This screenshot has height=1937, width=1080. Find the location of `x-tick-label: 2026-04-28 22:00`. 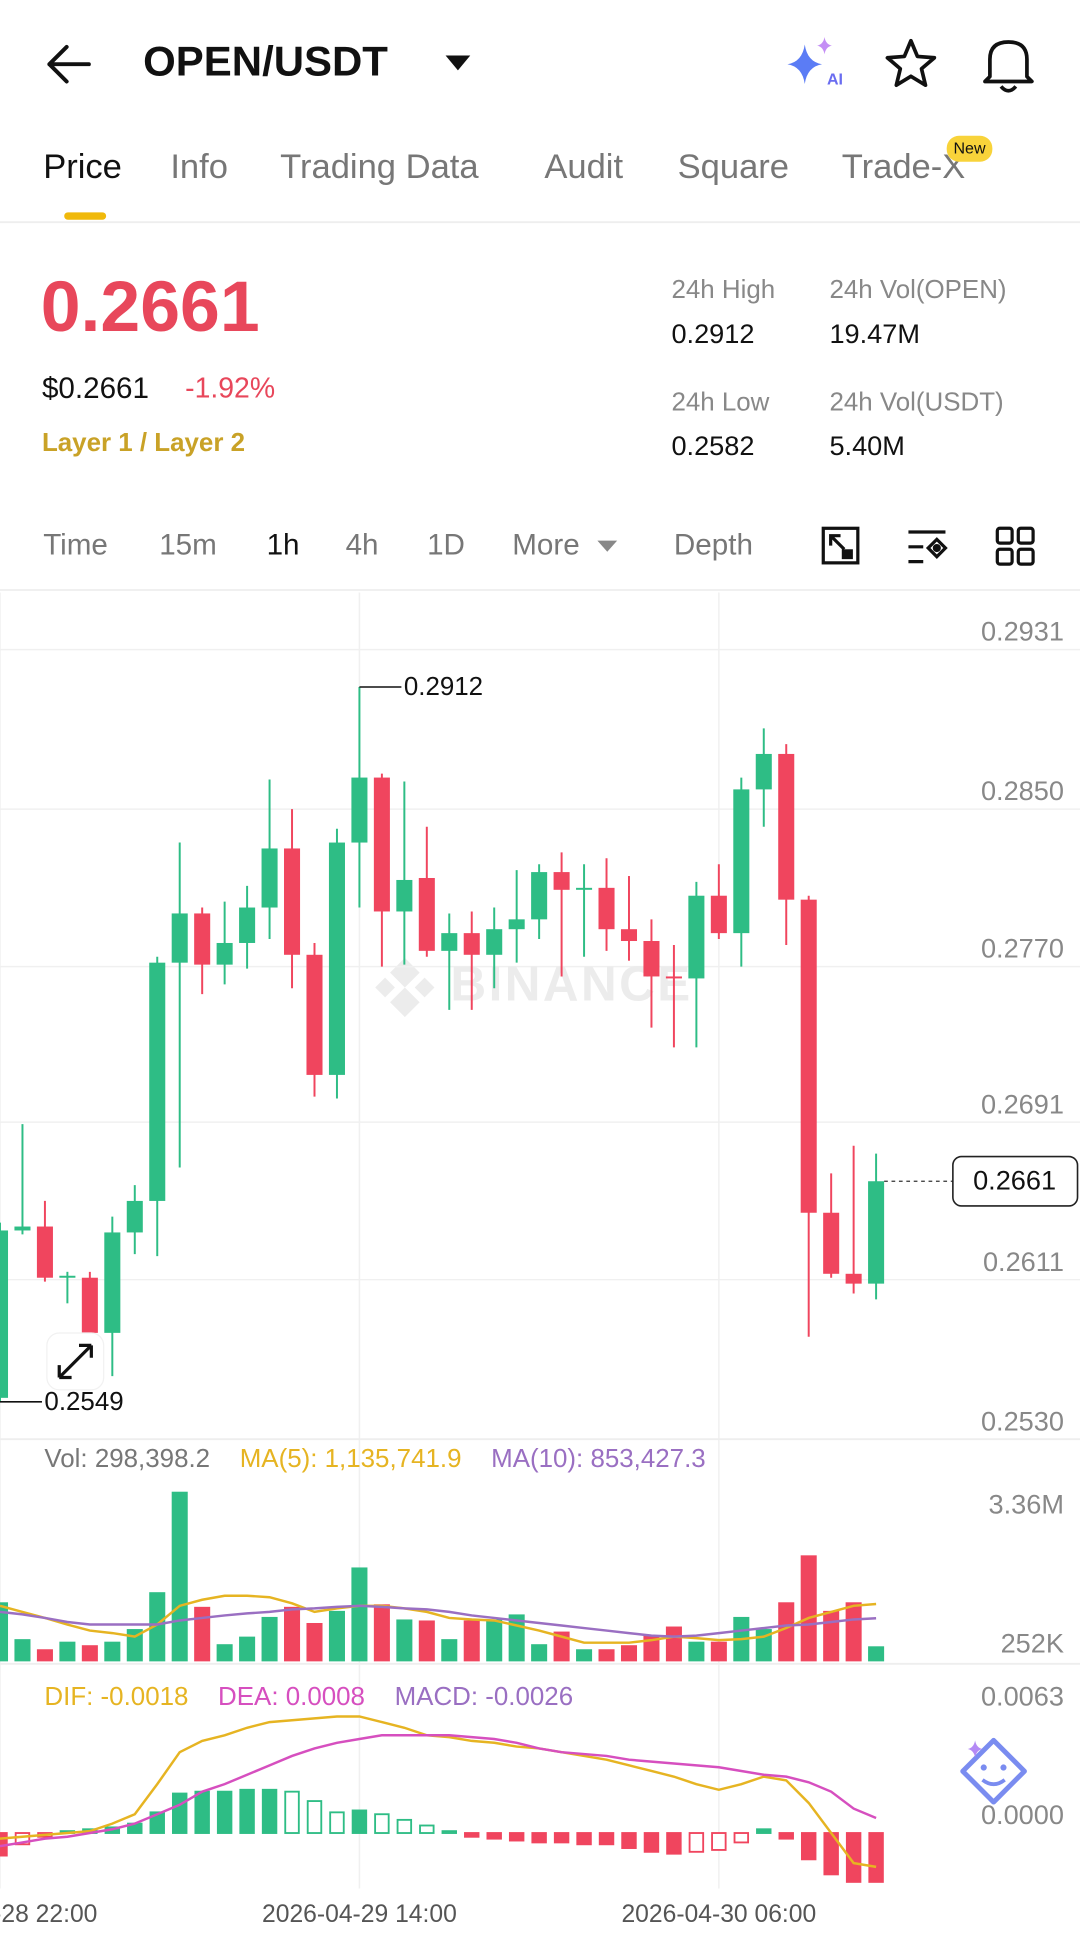

x-tick-label: 2026-04-28 22:00 is located at coordinates (48, 1914).